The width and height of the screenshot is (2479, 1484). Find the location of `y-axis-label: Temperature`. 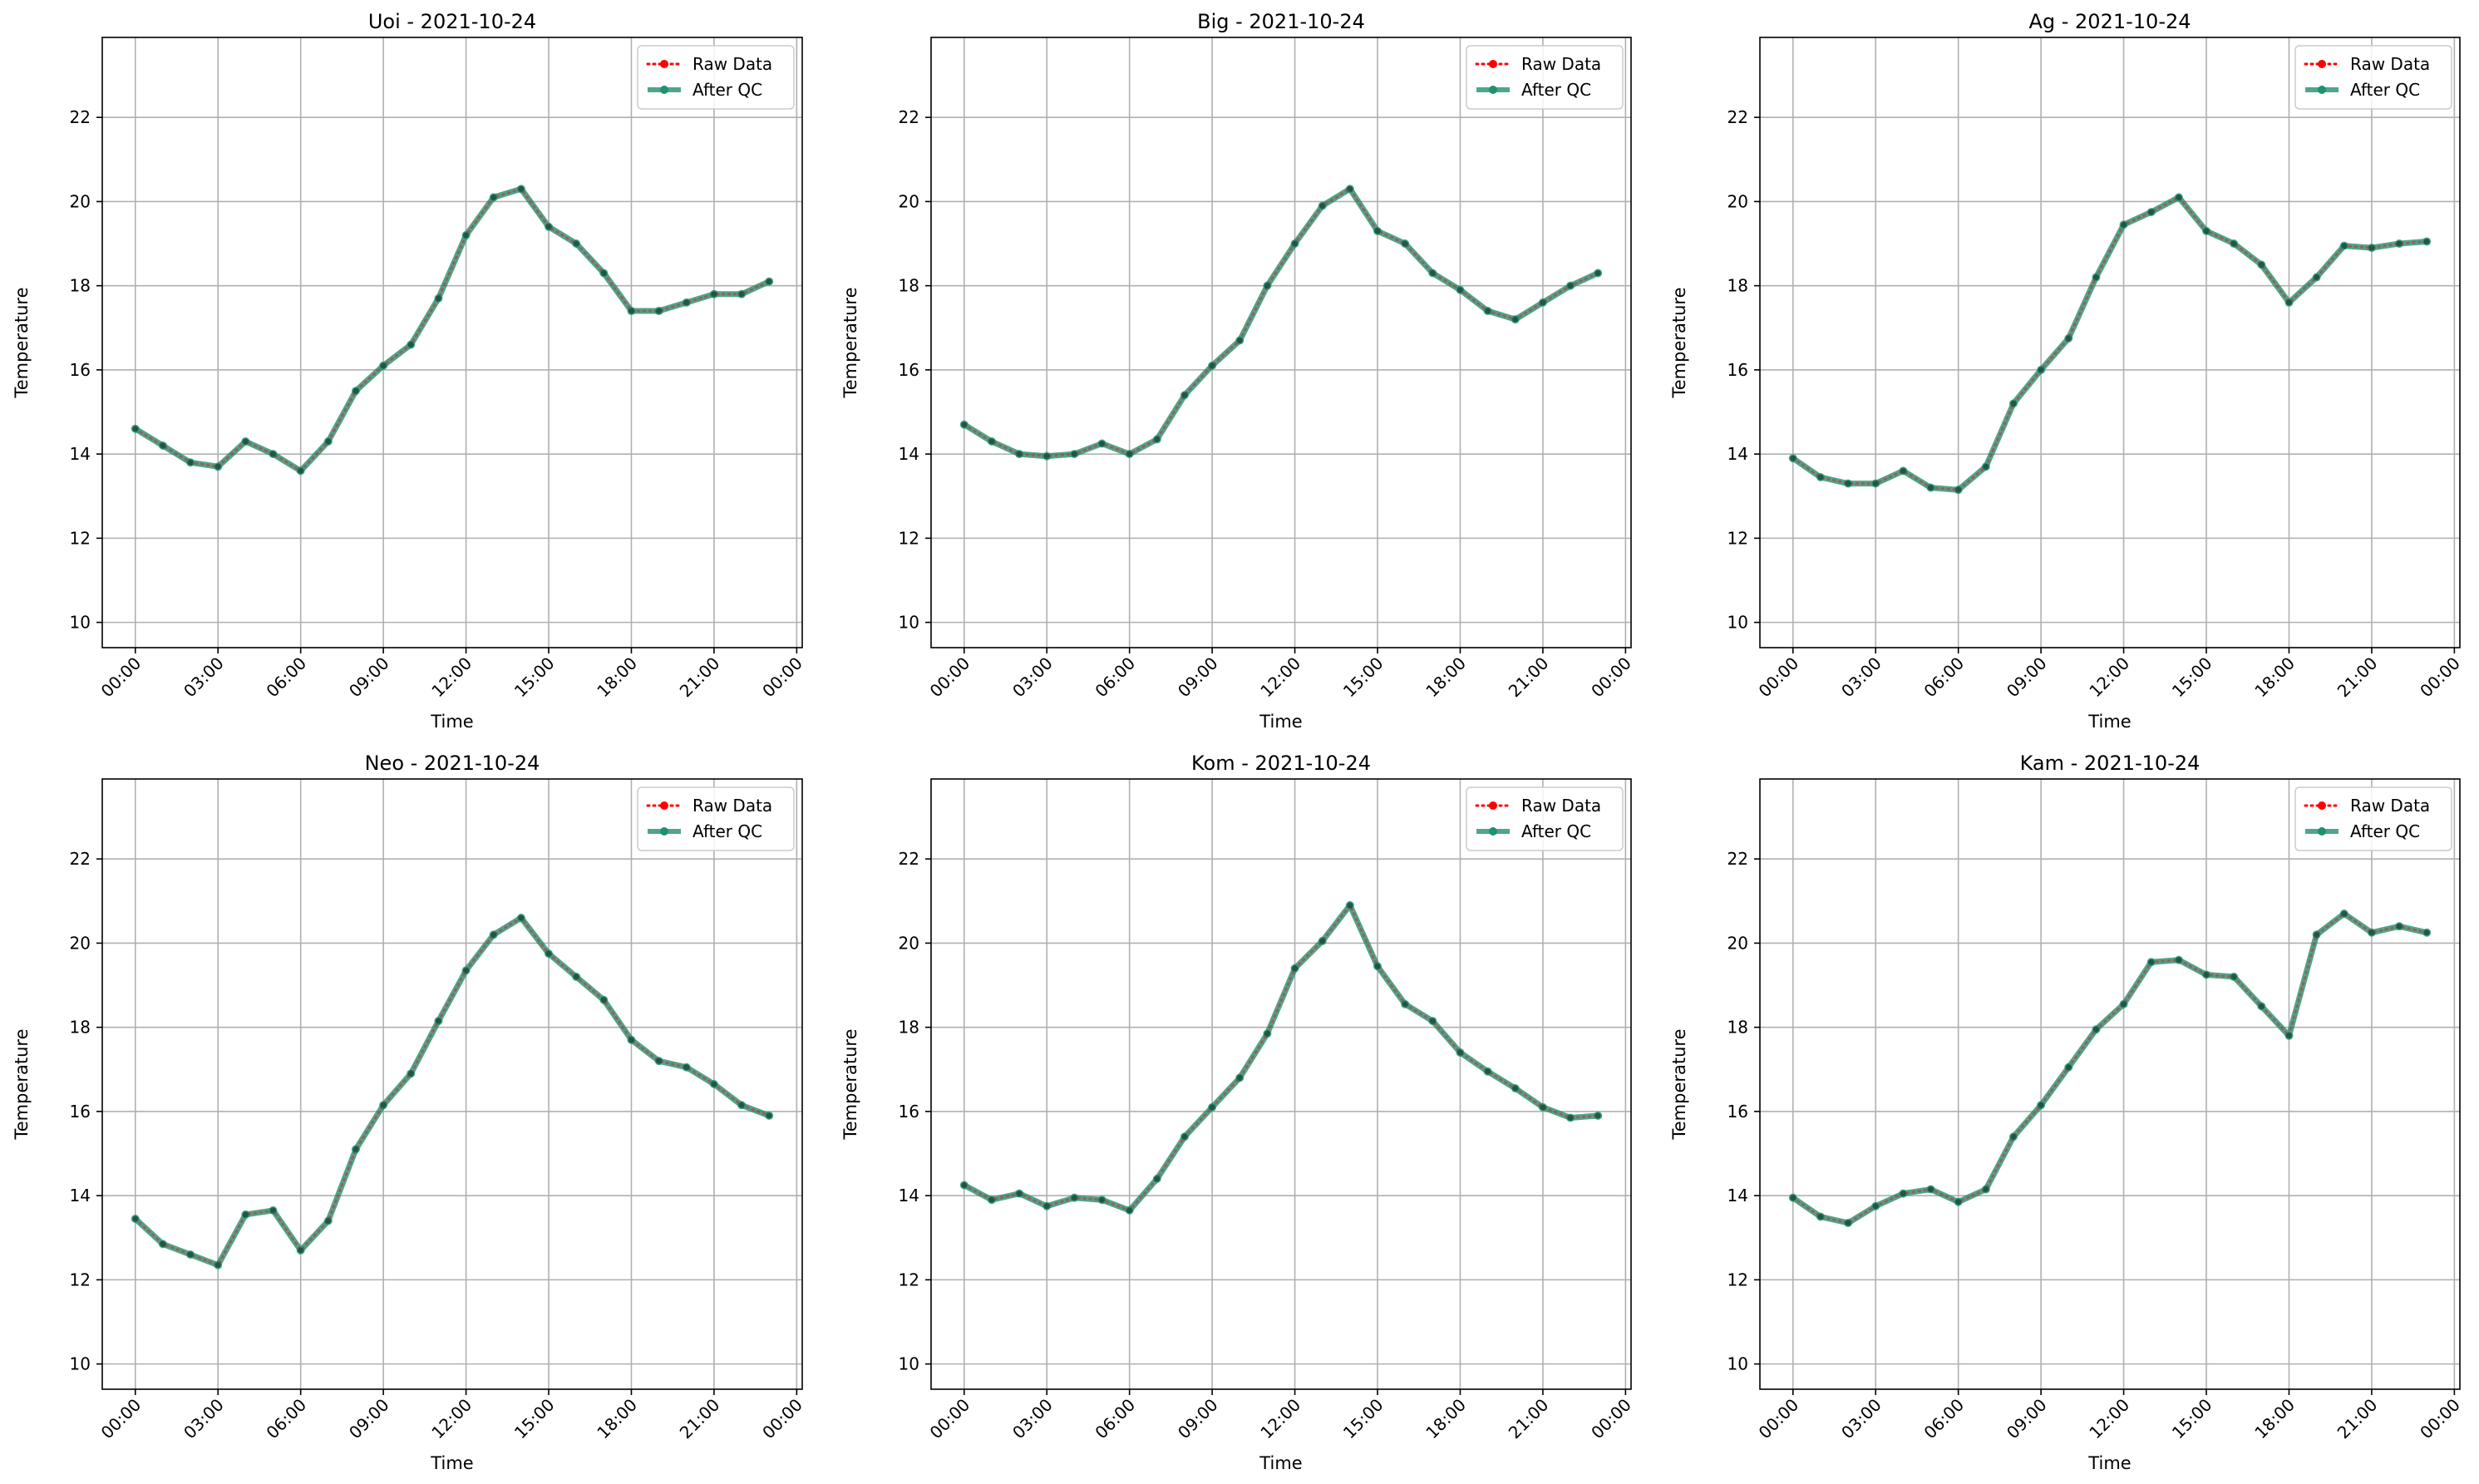

y-axis-label: Temperature is located at coordinates (1679, 342).